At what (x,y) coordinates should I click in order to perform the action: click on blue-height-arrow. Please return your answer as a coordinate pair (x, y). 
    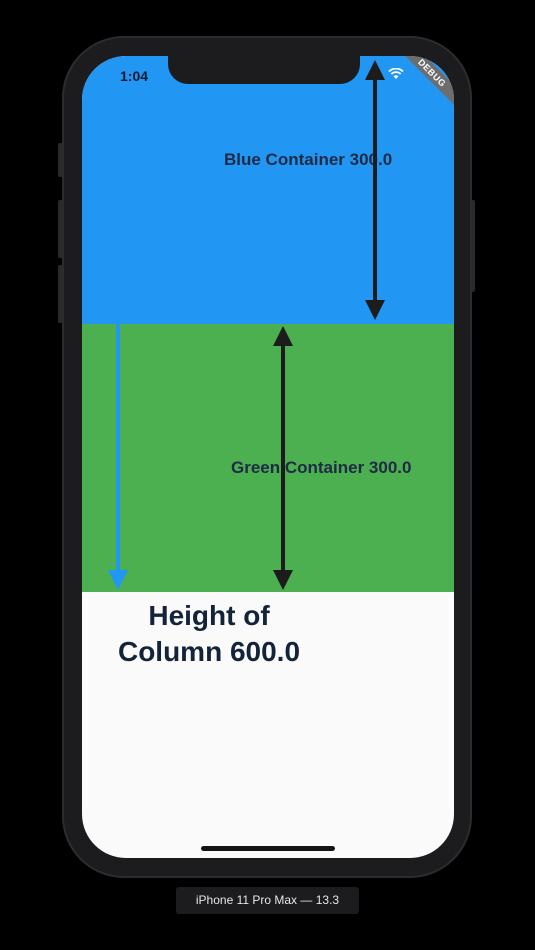
    Looking at the image, I should click on (375, 190).